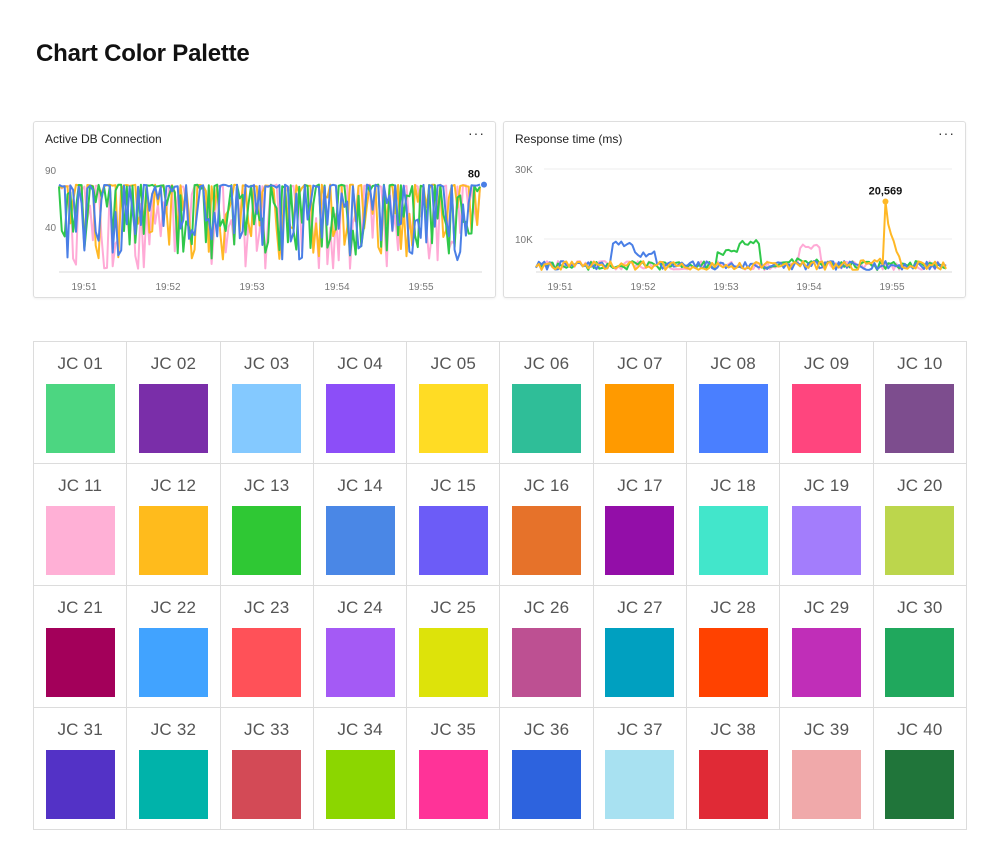 This screenshot has width=1005, height=860. What do you see at coordinates (546, 363) in the screenshot?
I see `swatch-label: JC 06` at bounding box center [546, 363].